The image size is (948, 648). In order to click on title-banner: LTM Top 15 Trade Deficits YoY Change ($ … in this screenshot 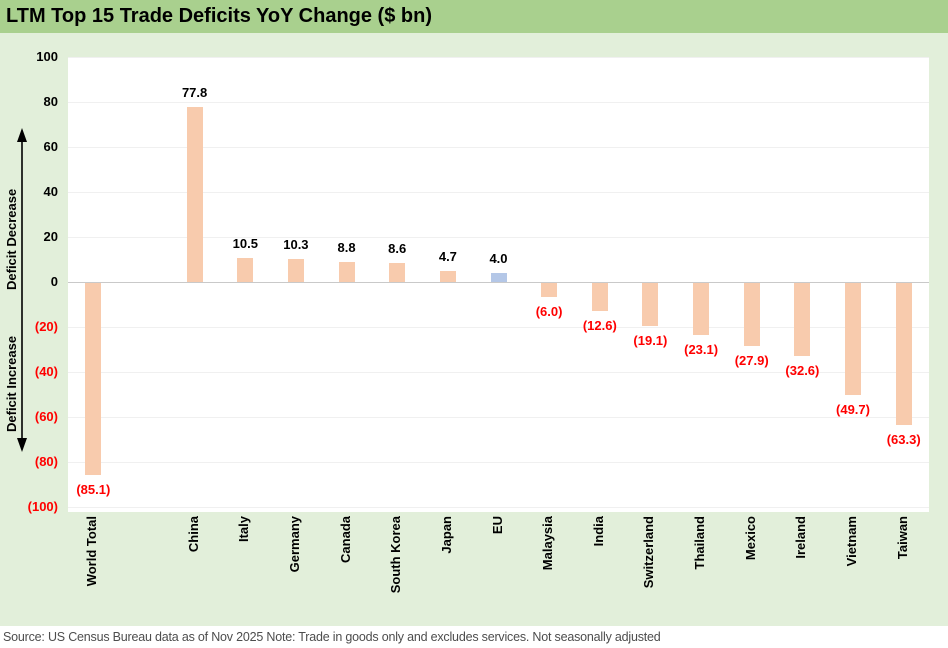, I will do `click(474, 16)`.